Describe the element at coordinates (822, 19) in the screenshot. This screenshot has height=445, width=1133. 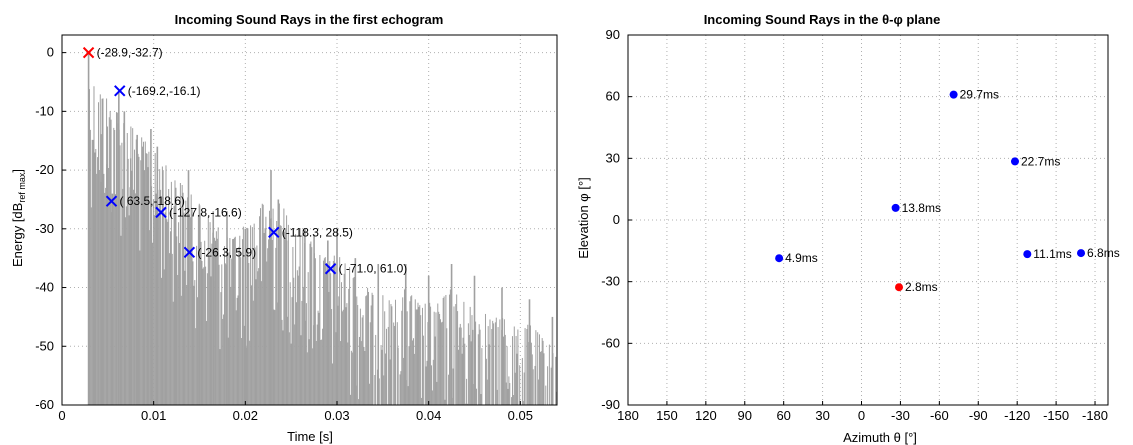
I see `theta-phi-title: Incoming Sound Rays in the θ-φ plane` at that location.